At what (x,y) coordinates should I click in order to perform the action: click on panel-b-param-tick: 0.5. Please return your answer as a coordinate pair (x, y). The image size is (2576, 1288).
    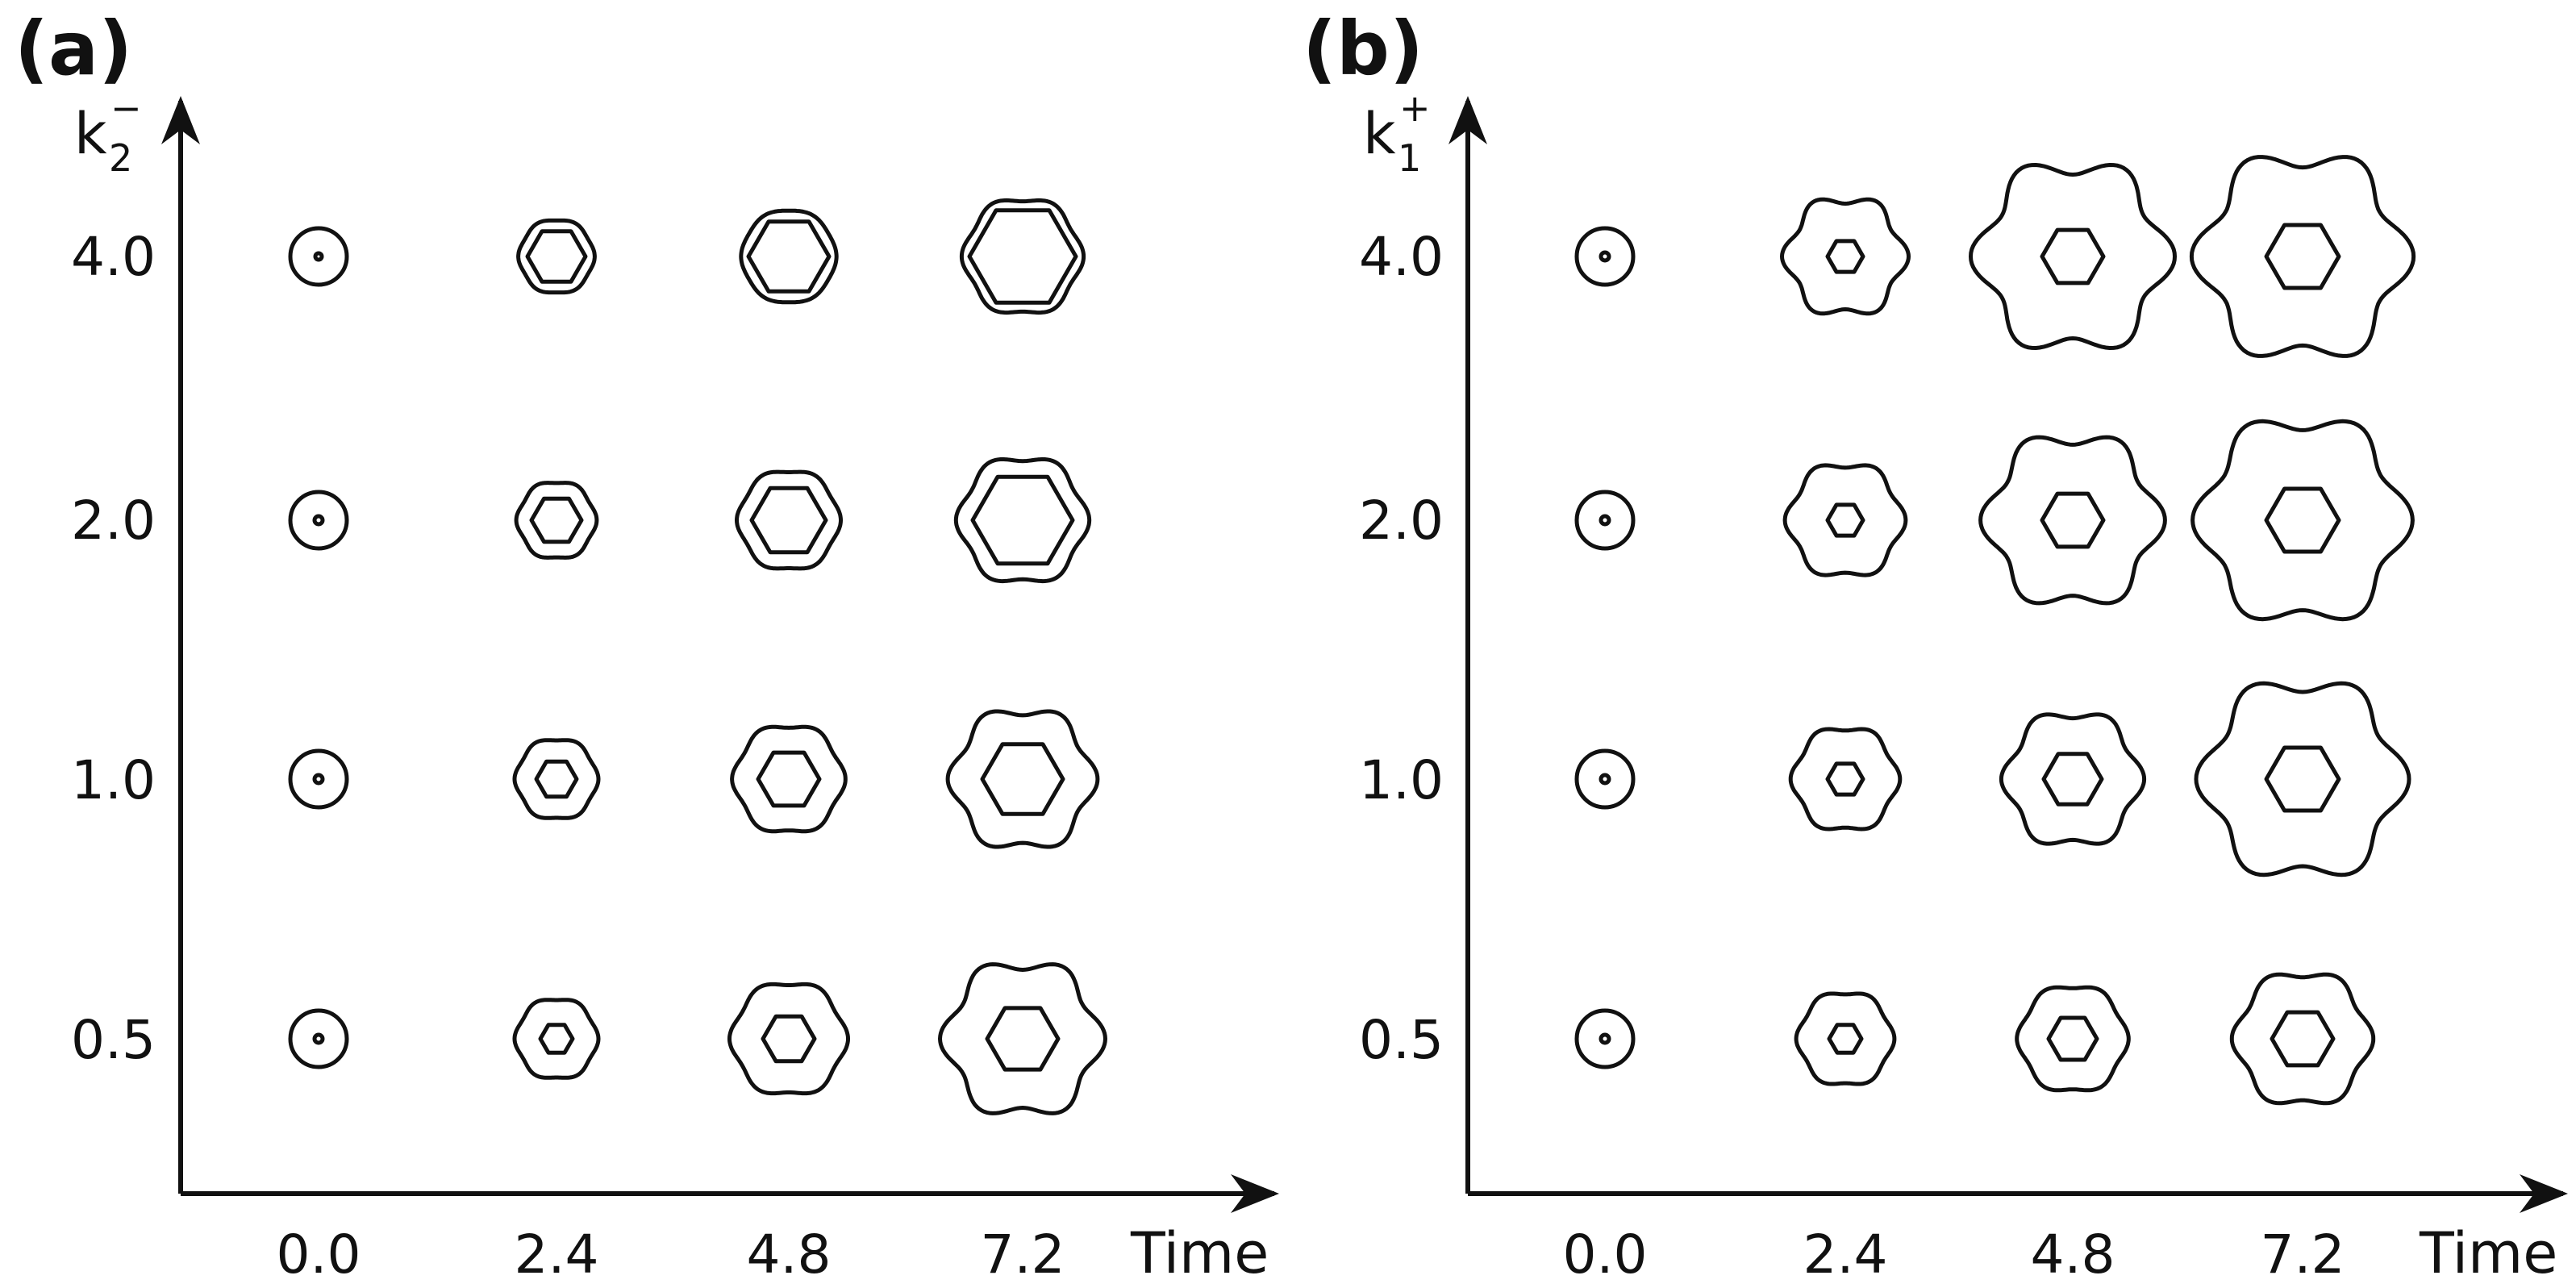
    Looking at the image, I should click on (1401, 1040).